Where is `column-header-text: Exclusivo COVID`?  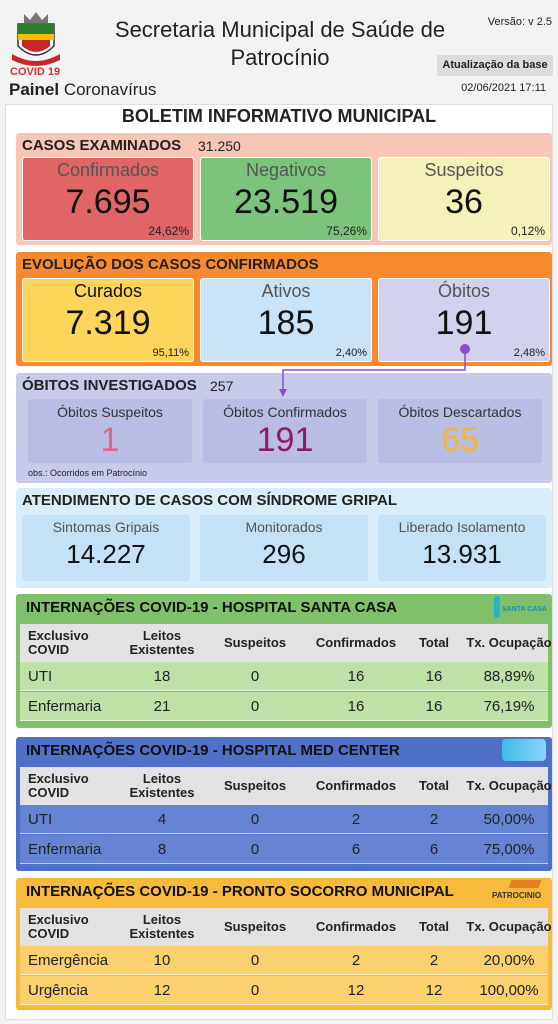
column-header-text: Exclusivo COVID is located at coordinates (58, 926).